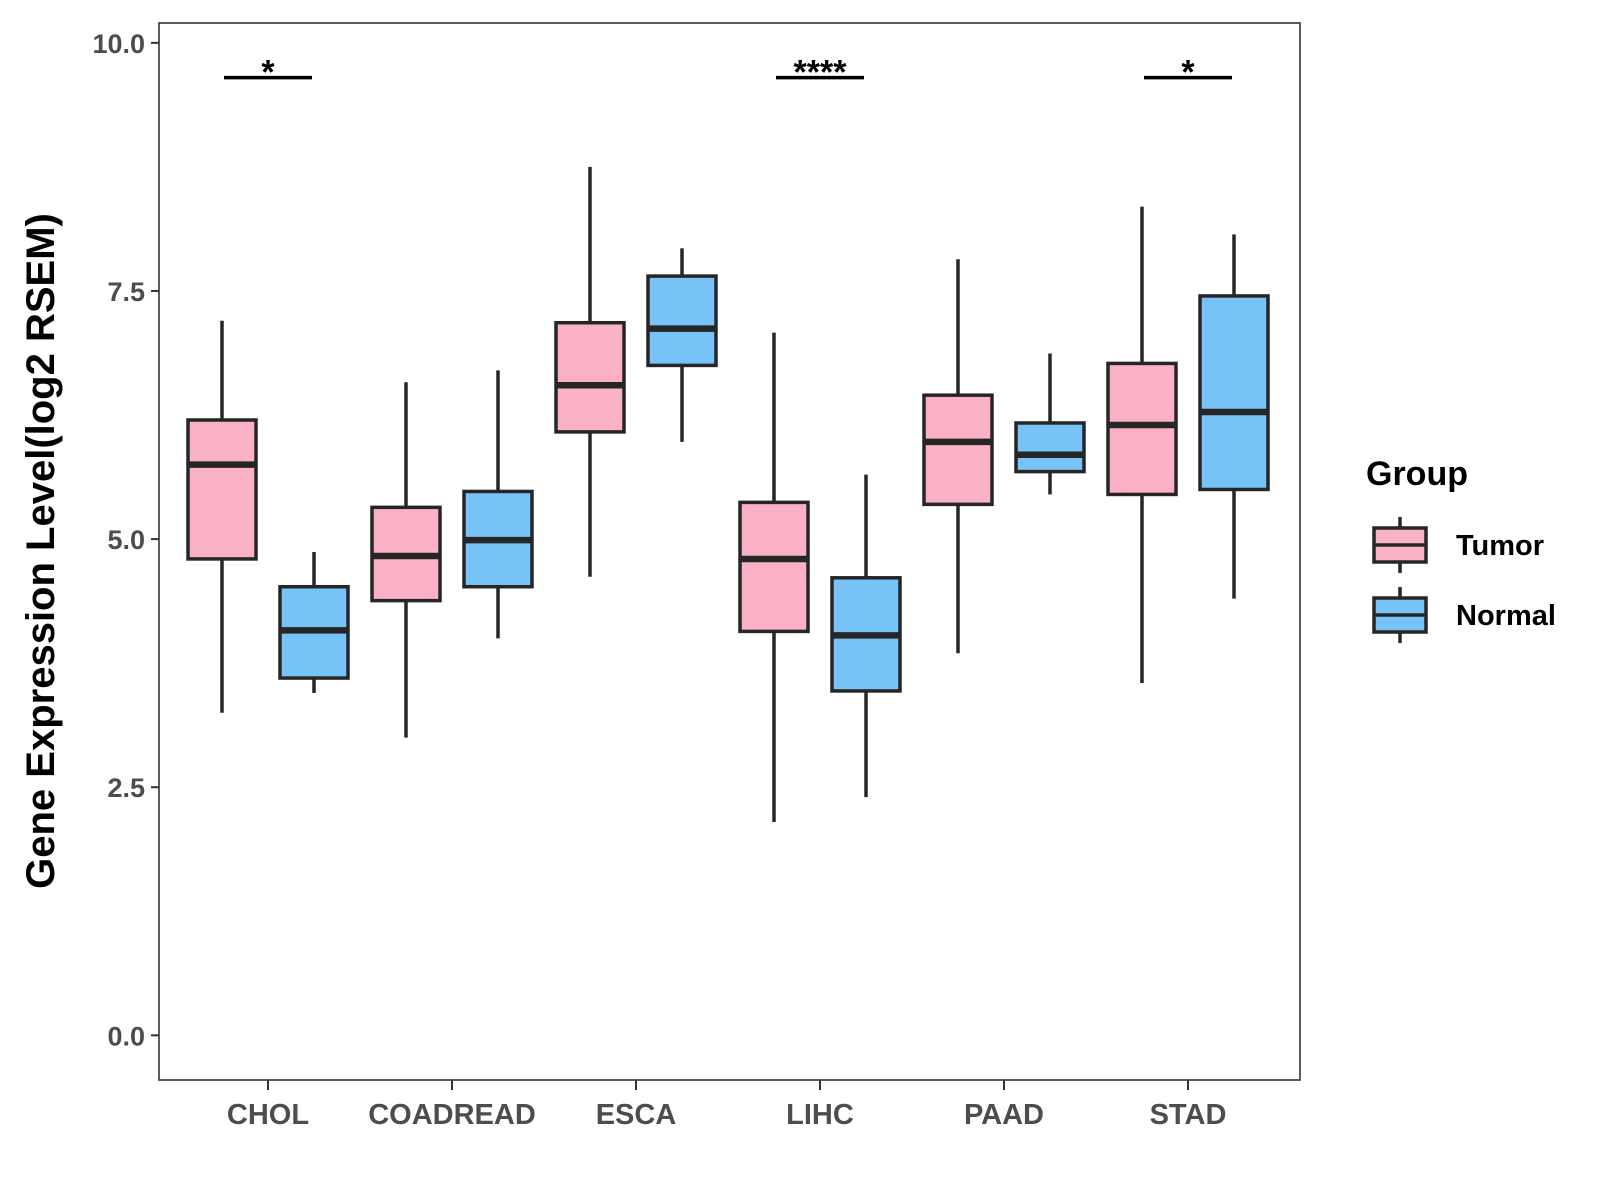 Image resolution: width=1600 pixels, height=1200 pixels. What do you see at coordinates (1400, 545) in the screenshot?
I see `legend-key-tumor` at bounding box center [1400, 545].